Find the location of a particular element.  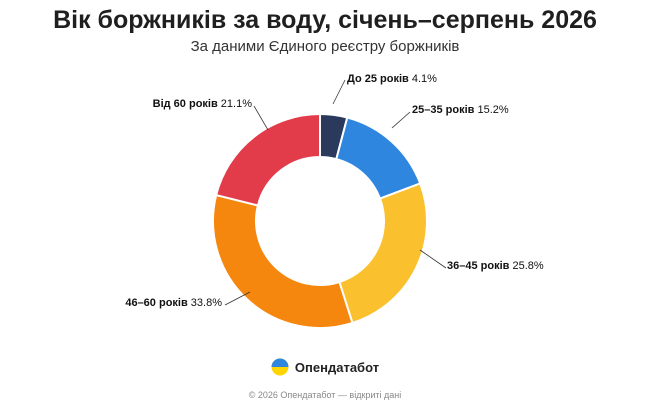

slice-label: 46–60 років 33.8% is located at coordinates (173, 303).